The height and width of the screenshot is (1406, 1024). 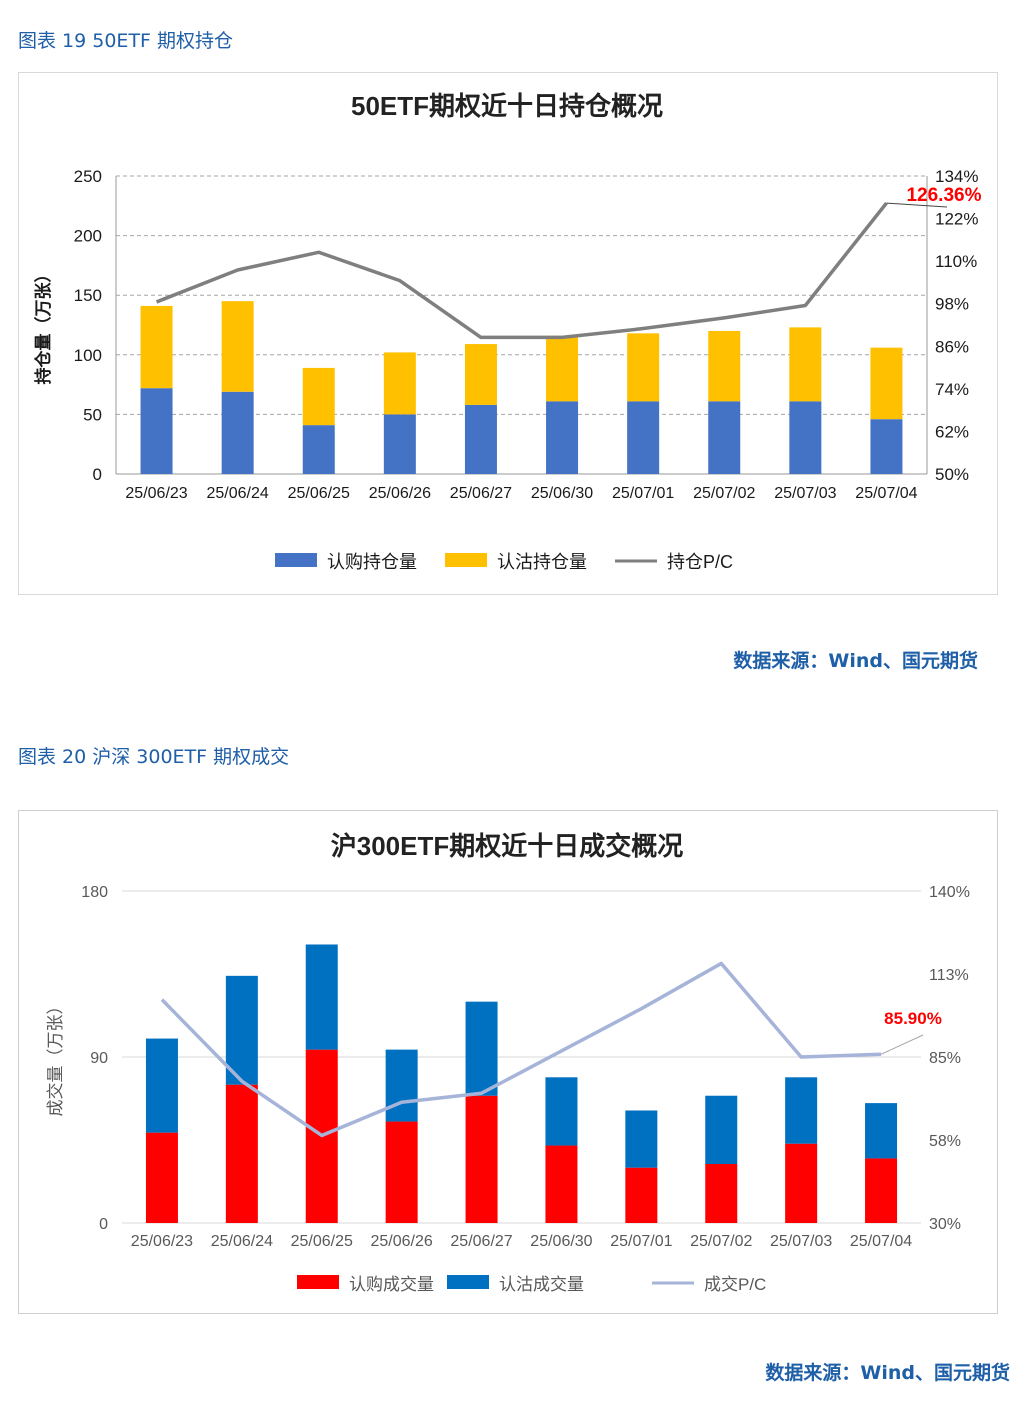 I want to click on y2-tick-label: 134%, so click(x=956, y=176).